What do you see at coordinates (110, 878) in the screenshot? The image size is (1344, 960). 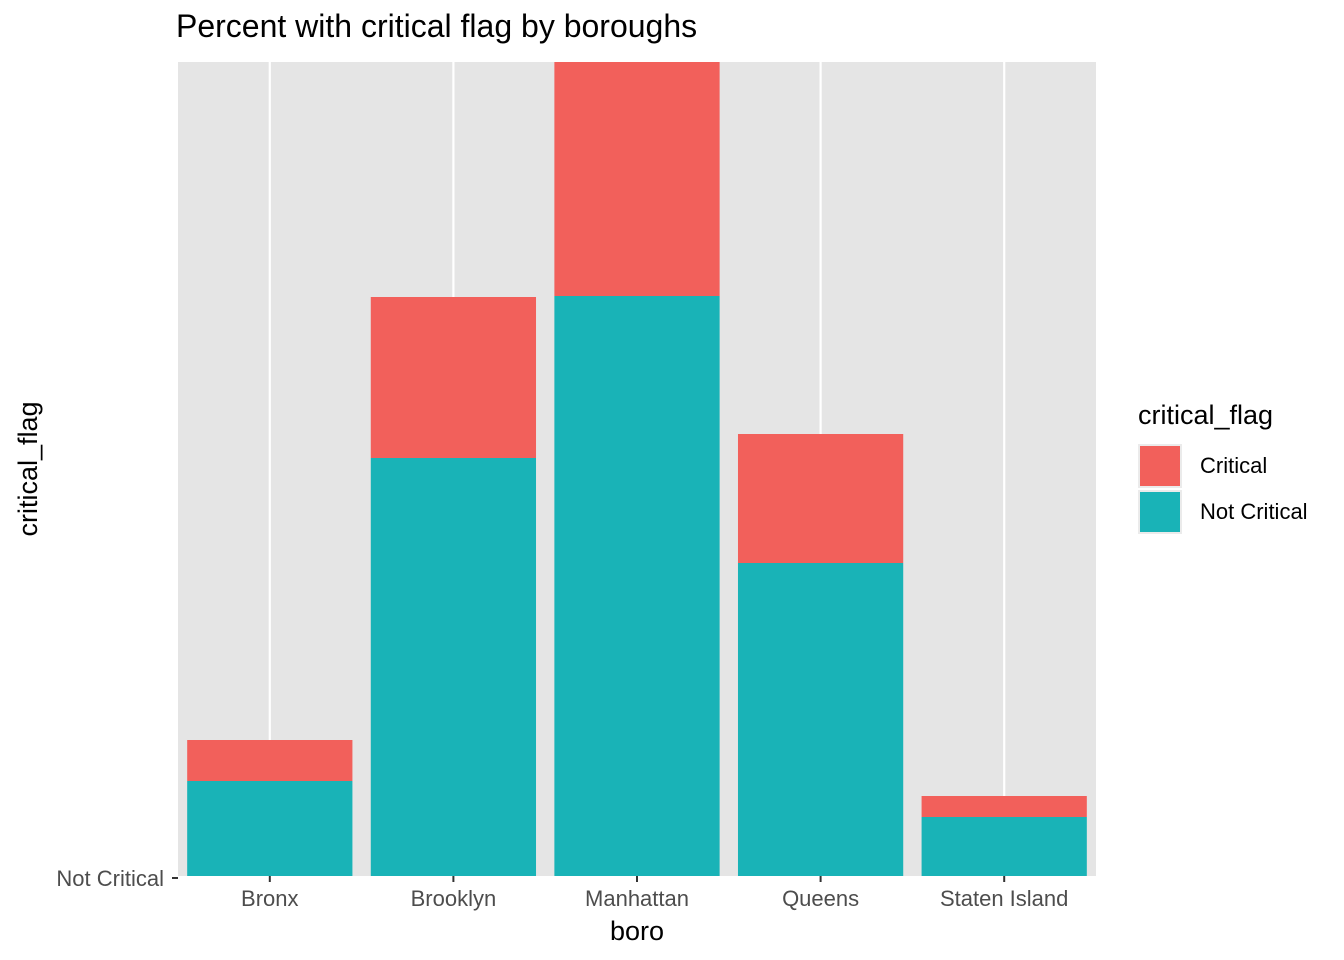 I see `y-tick-label: Not Critical` at bounding box center [110, 878].